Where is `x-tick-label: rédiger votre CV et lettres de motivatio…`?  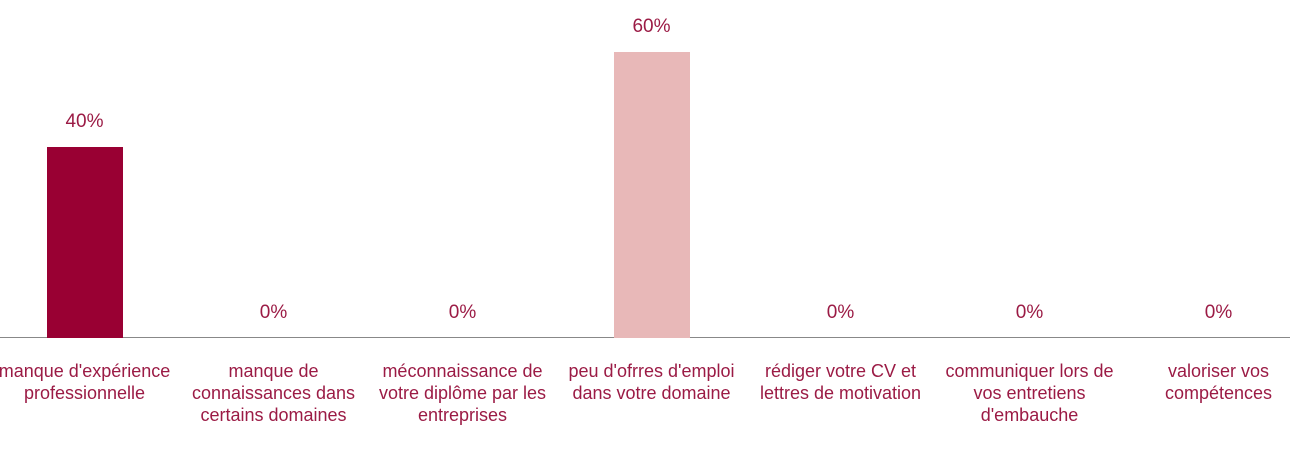
x-tick-label: rédiger votre CV et lettres de motivatio… is located at coordinates (840, 382).